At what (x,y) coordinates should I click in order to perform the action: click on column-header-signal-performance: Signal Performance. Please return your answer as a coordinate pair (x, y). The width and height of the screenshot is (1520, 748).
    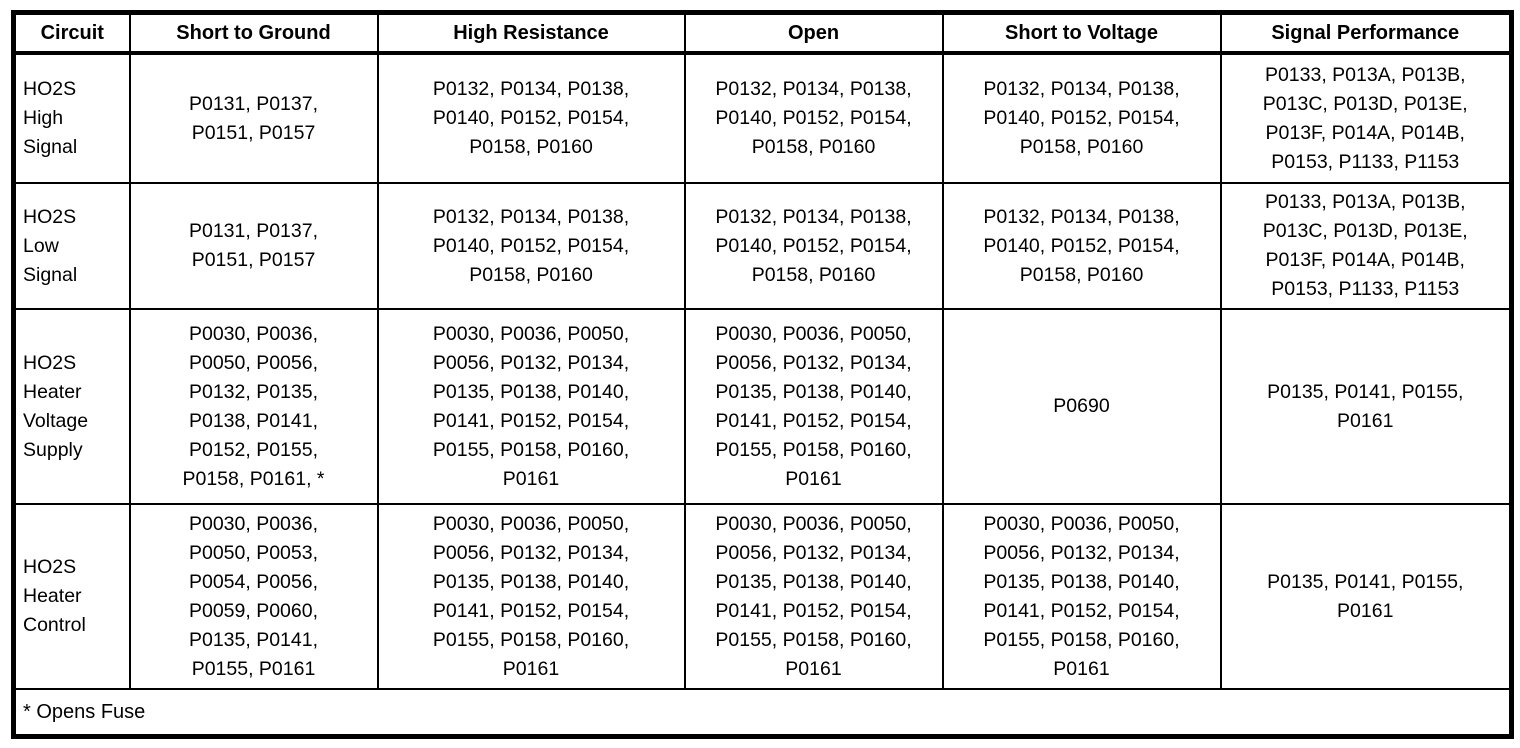
    Looking at the image, I should click on (1366, 33).